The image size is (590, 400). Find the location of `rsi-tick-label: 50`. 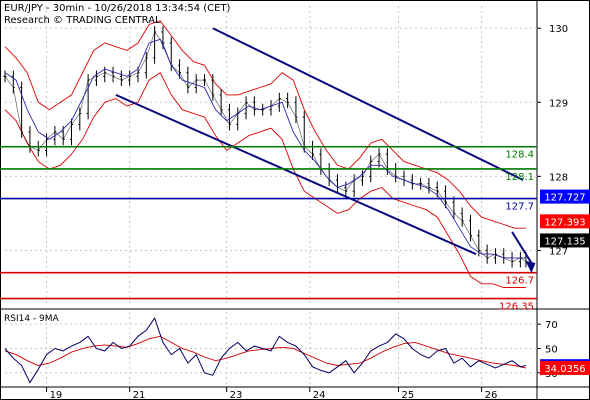

rsi-tick-label: 50 is located at coordinates (551, 350).